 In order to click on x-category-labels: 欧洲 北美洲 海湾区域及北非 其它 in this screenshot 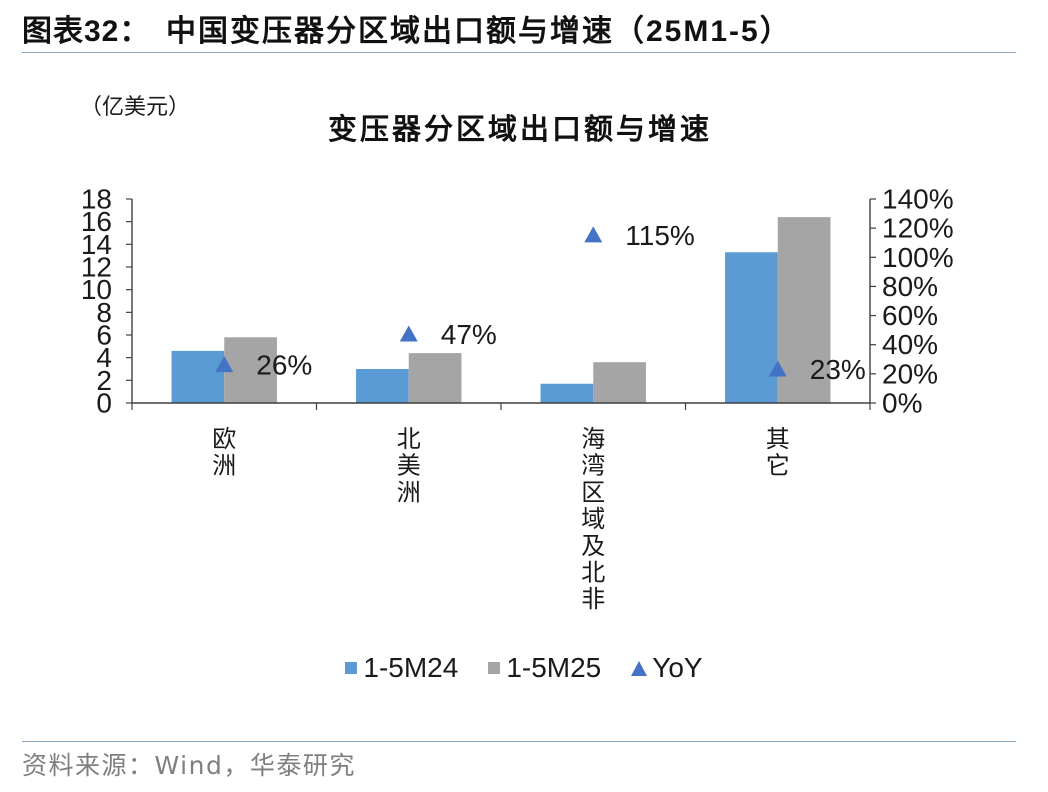, I will do `click(501, 519)`.